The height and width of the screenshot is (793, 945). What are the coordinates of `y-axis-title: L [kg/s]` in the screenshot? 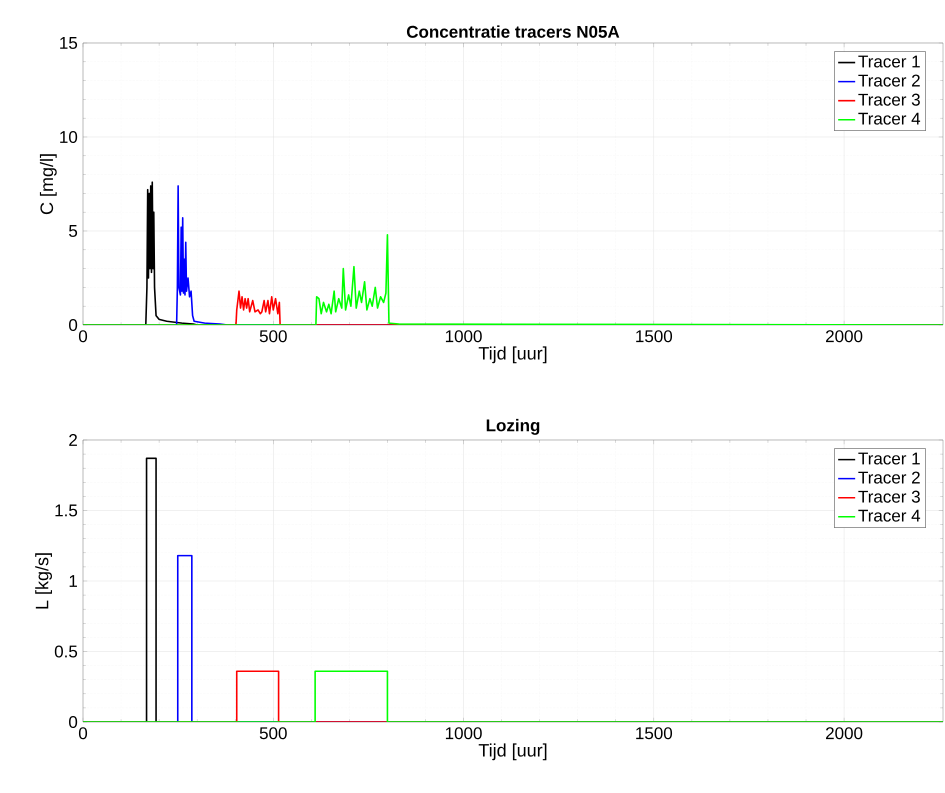 It's located at (43, 581).